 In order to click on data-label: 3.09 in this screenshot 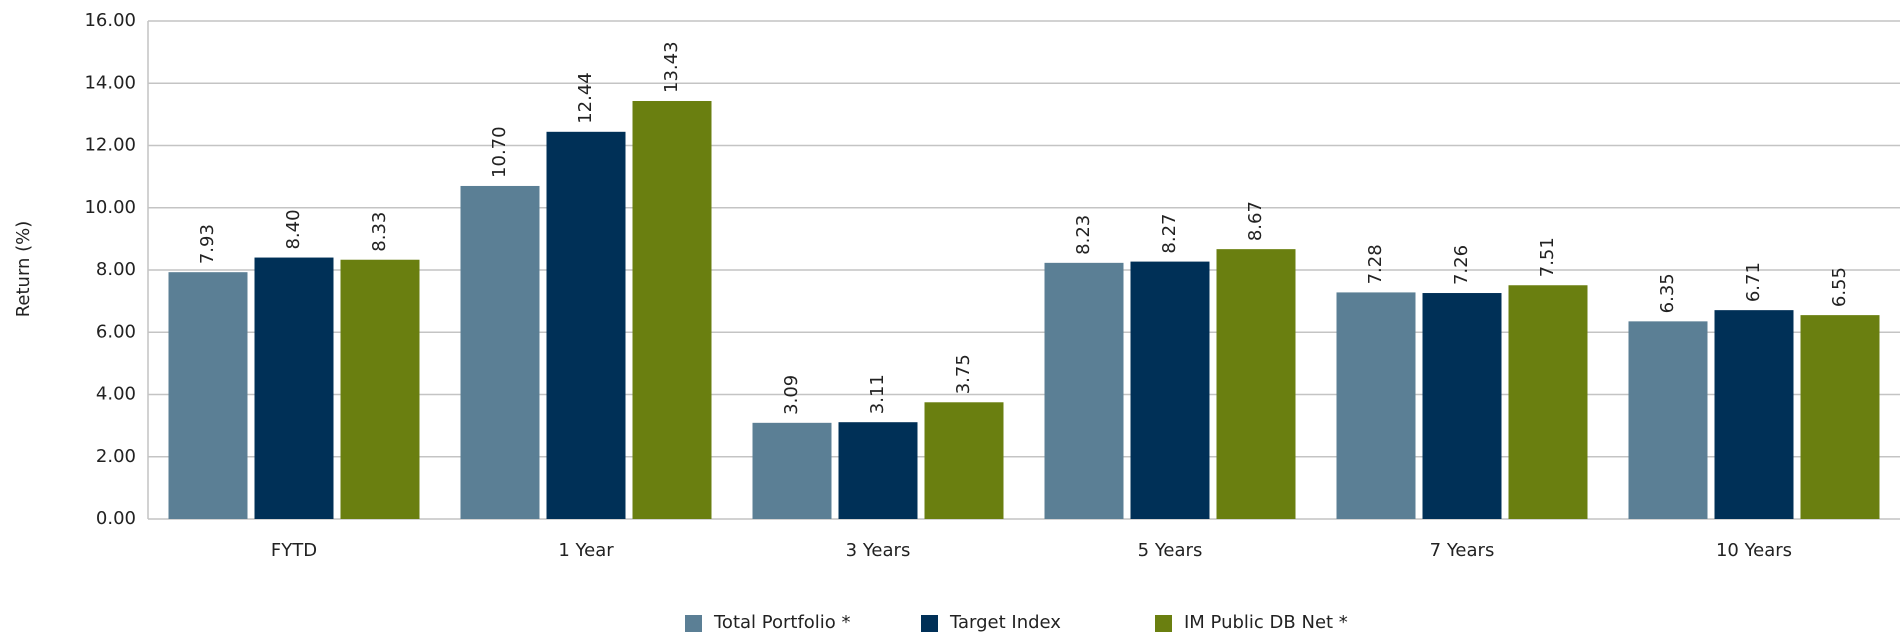, I will do `click(791, 395)`.